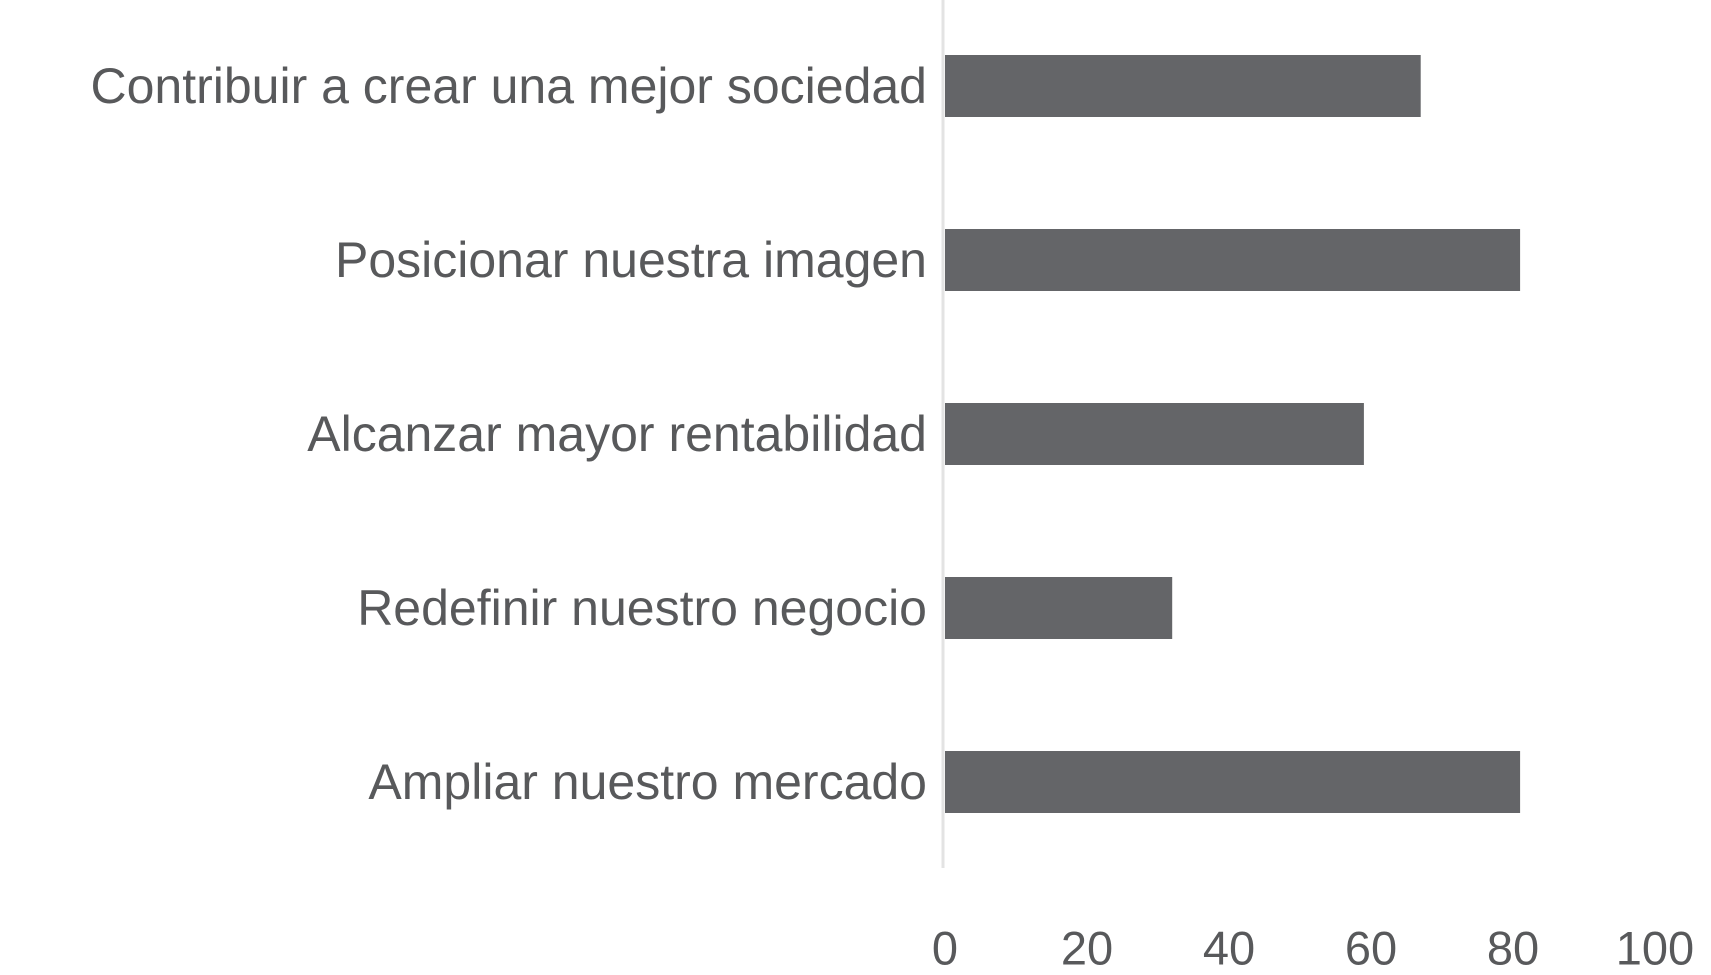 The height and width of the screenshot is (975, 1711). Describe the element at coordinates (1229, 948) in the screenshot. I see `x-tick-label-40: 40` at that location.